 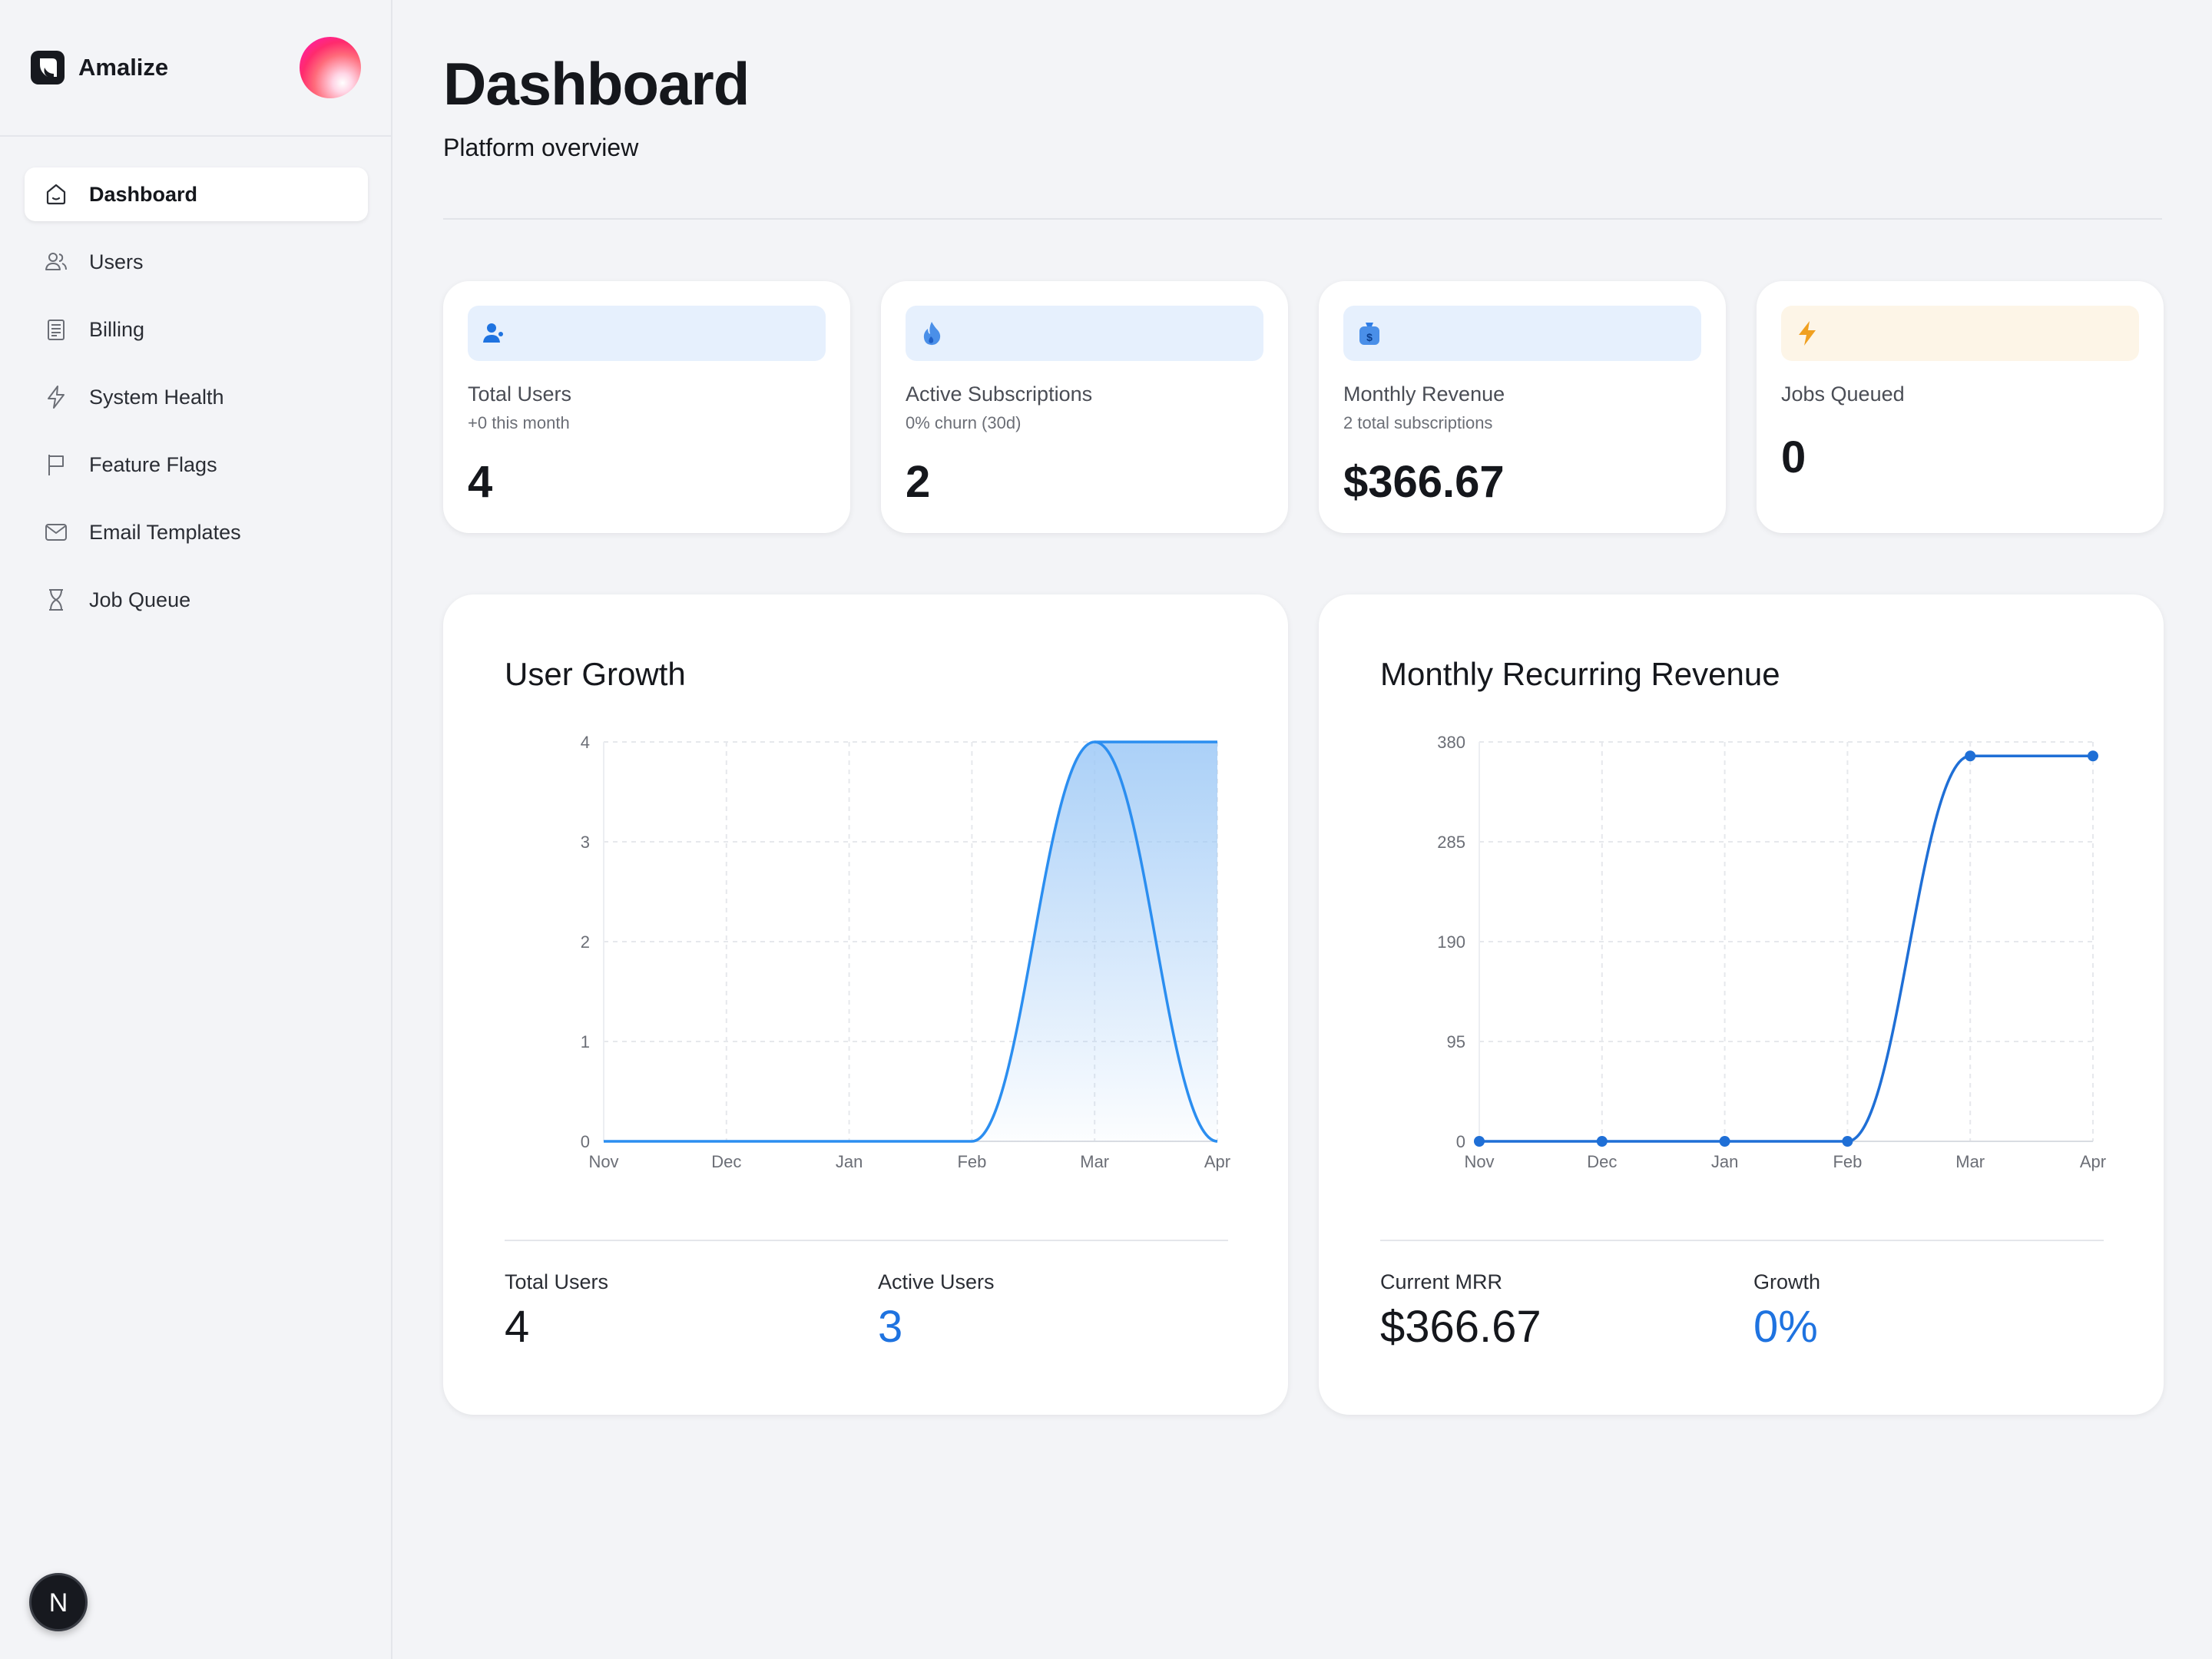 I want to click on badge-letter: N, so click(x=58, y=1603).